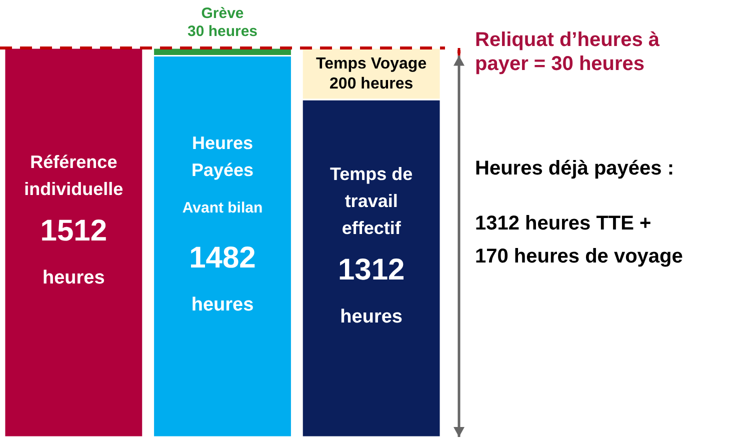  Describe the element at coordinates (567, 51) in the screenshot. I see `text: Reliquat d’heures à payer = 30 heures` at that location.